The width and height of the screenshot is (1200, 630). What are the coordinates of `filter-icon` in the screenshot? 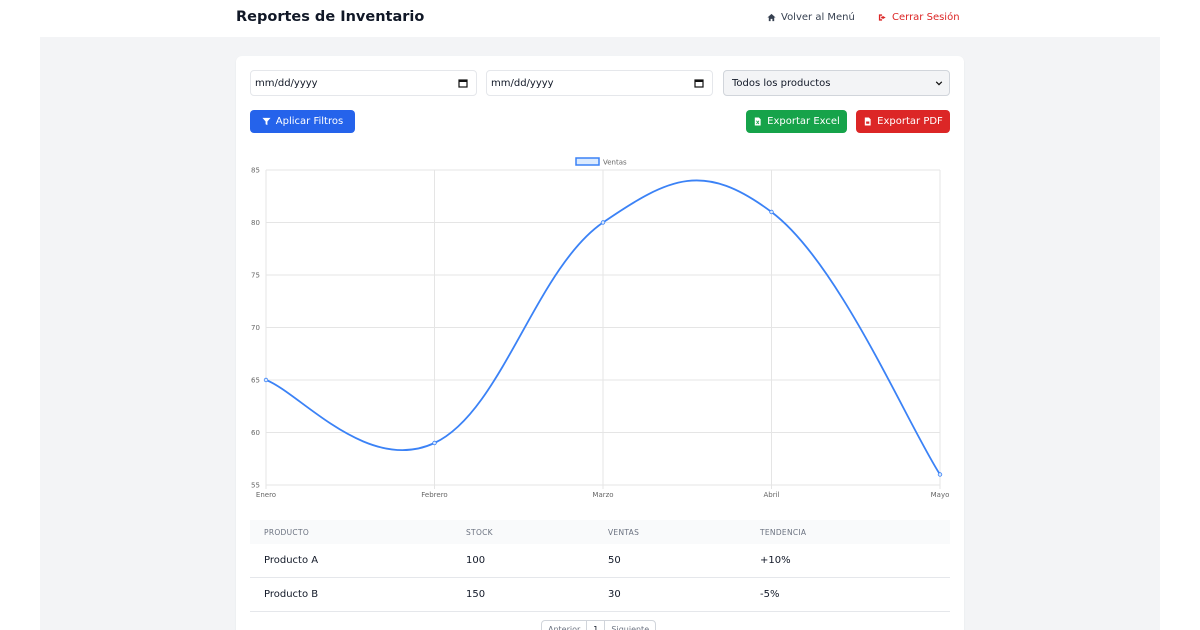 It's located at (266, 121).